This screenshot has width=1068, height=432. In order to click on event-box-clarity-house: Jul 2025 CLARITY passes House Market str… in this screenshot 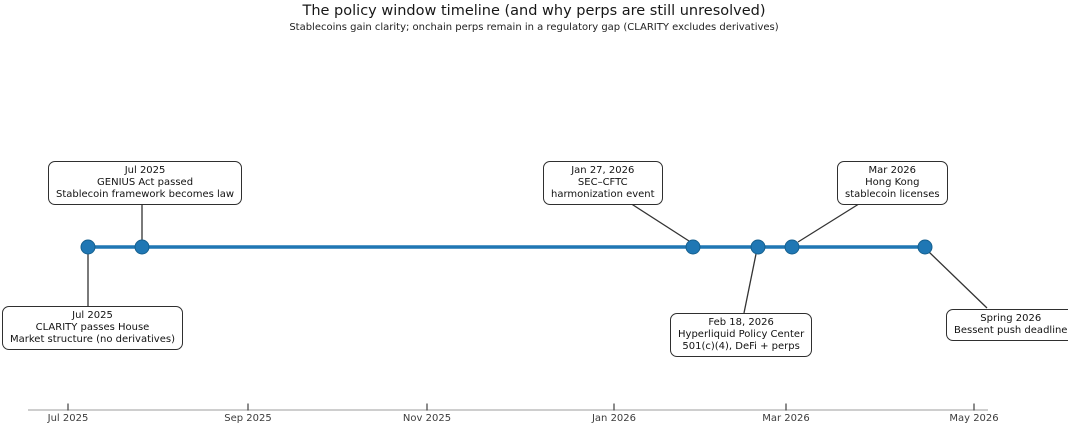, I will do `click(92, 328)`.